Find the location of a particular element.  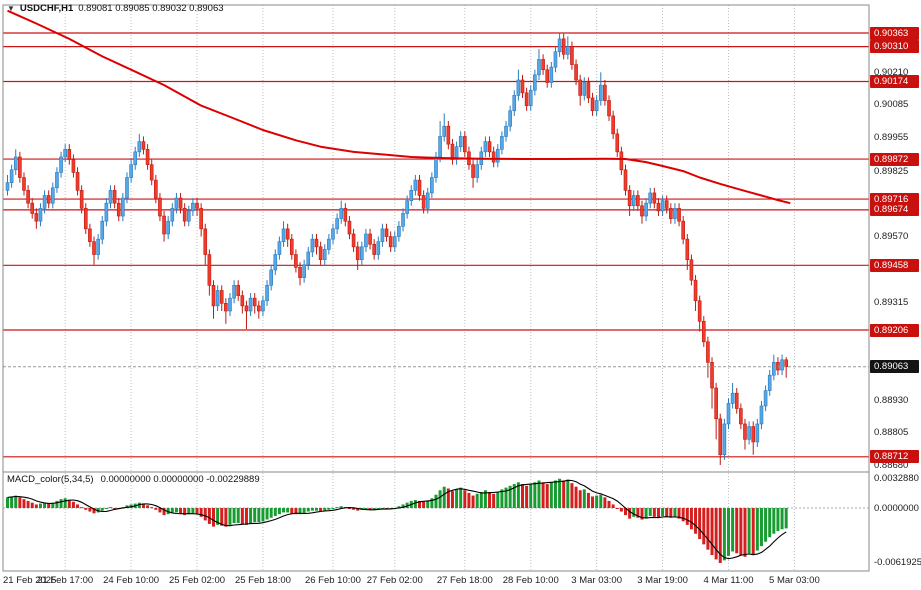

macd-histogram-layer is located at coordinates (397, 520).